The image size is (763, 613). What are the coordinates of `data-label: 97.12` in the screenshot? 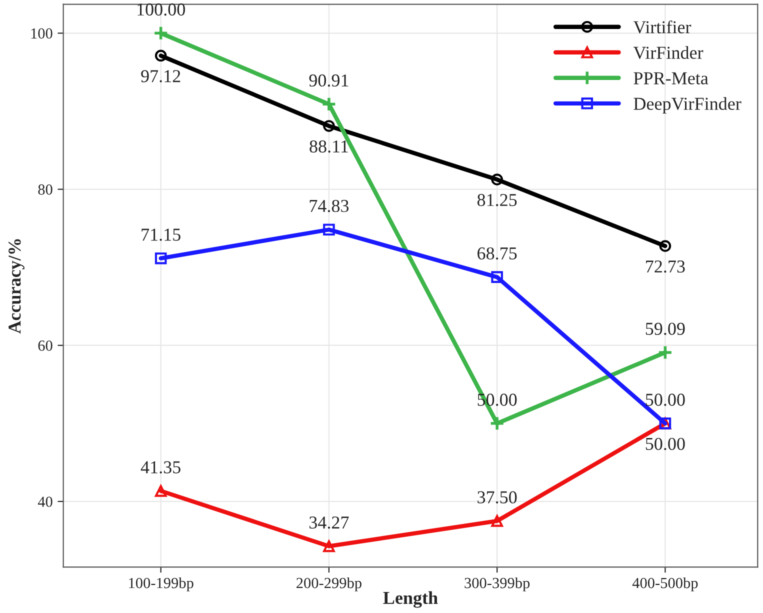 It's located at (160, 76).